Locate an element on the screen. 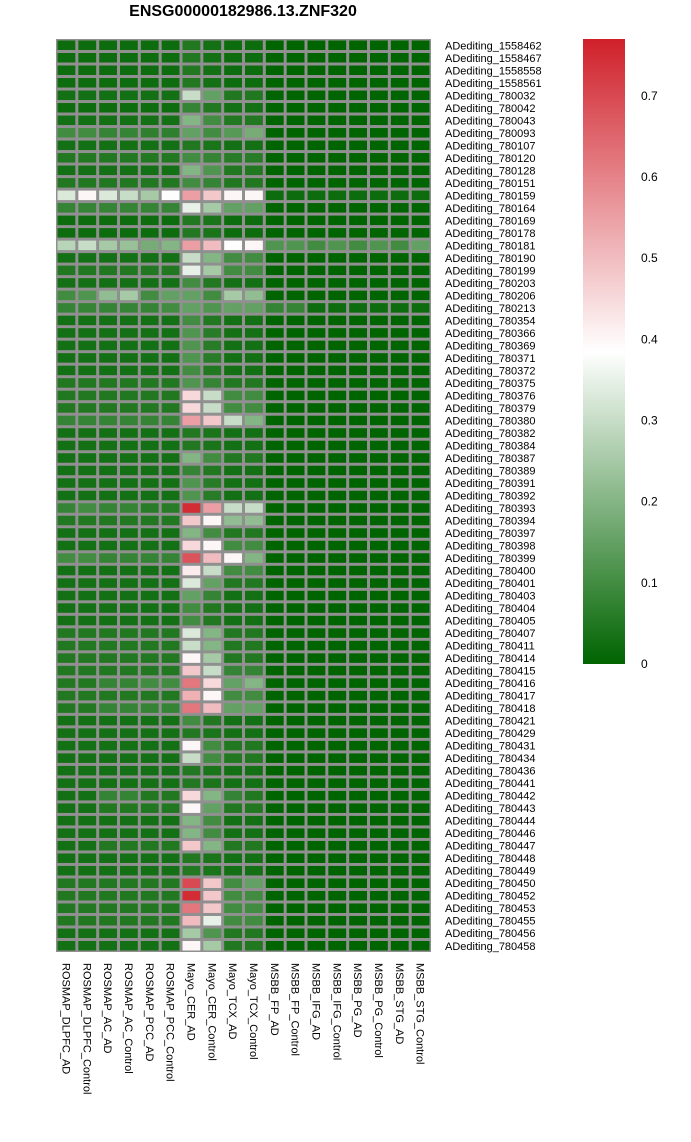 The height and width of the screenshot is (1142, 691). chart-title: ENSG00000182986.13.ZNF320 is located at coordinates (243, 11).